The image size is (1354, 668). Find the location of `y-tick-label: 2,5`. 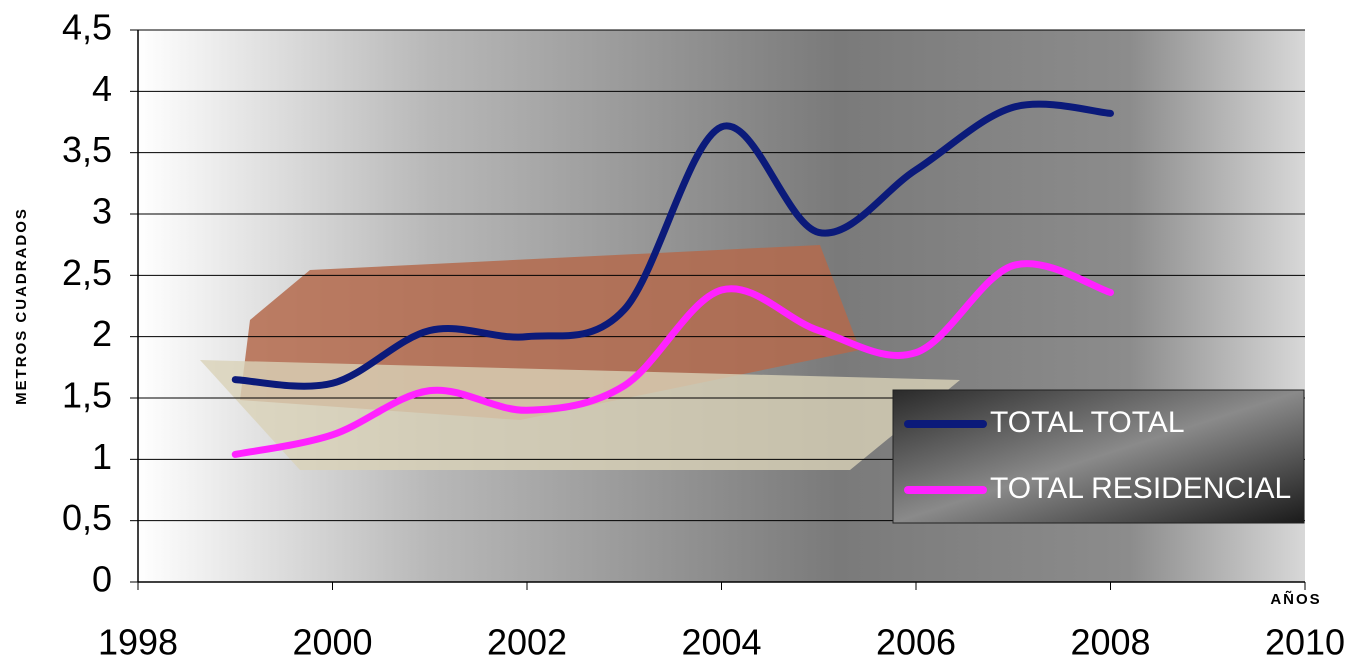

y-tick-label: 2,5 is located at coordinates (87, 272).